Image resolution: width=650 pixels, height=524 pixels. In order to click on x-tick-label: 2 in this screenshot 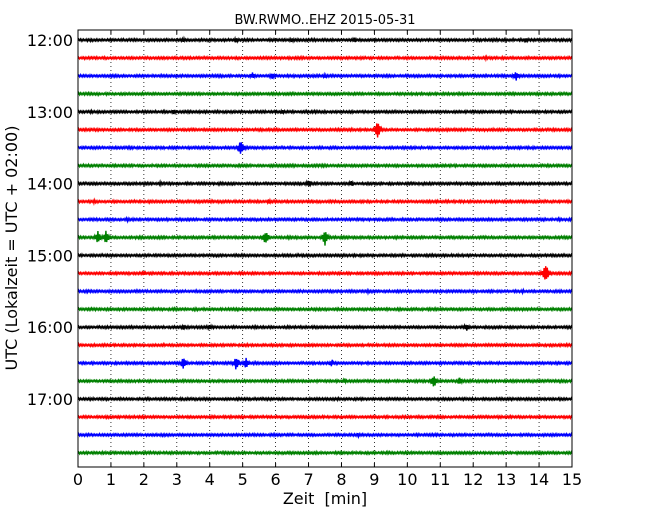, I will do `click(144, 479)`.